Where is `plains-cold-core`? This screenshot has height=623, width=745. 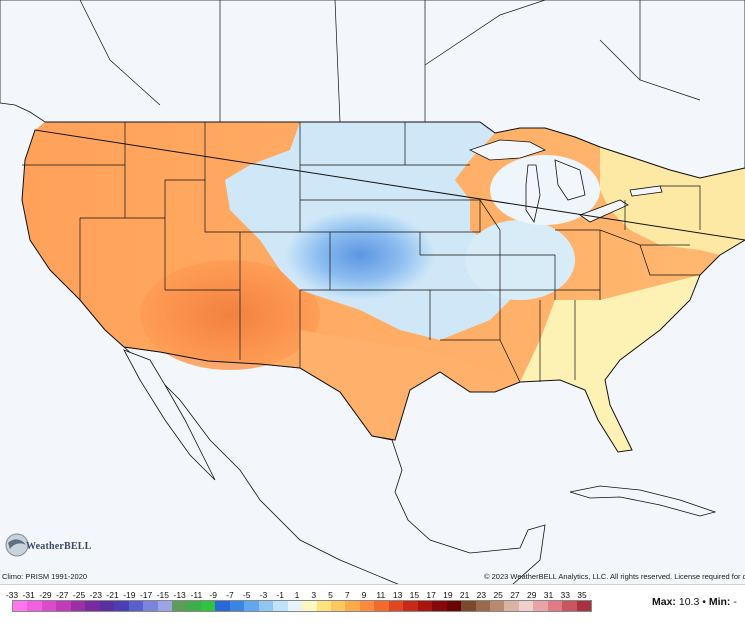
plains-cold-core is located at coordinates (360, 255).